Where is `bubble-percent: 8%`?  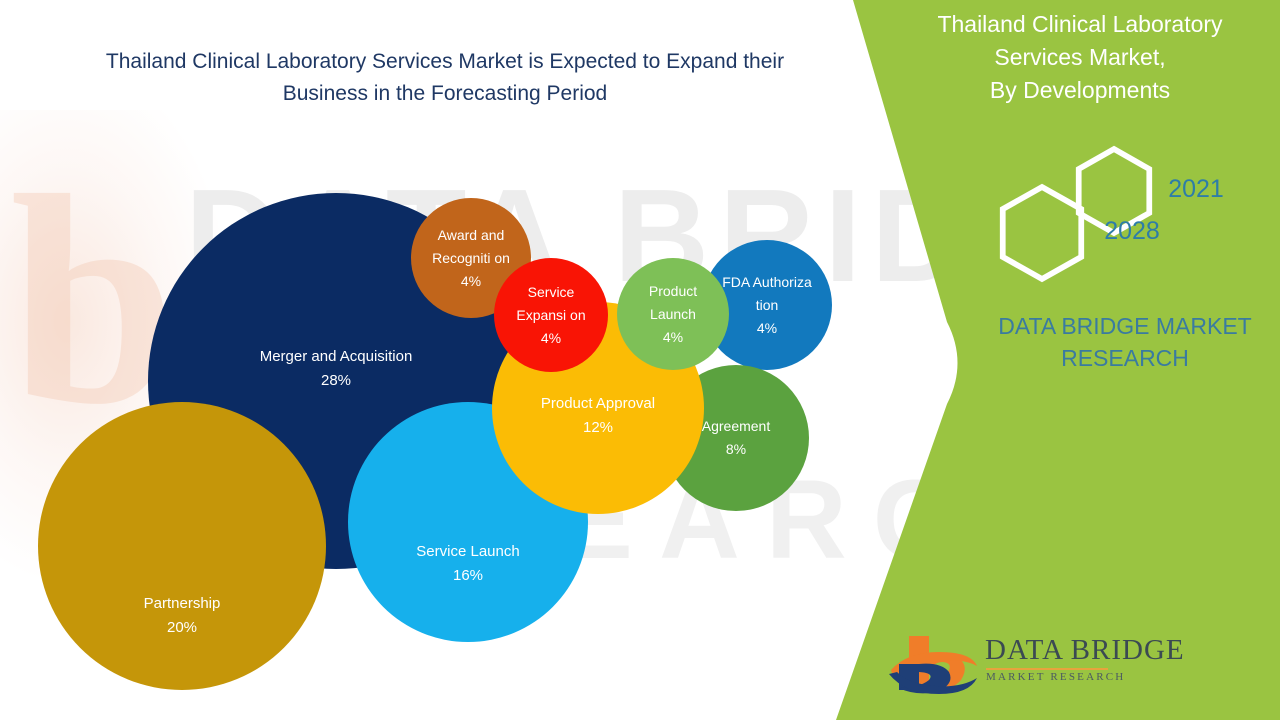
bubble-percent: 8% is located at coordinates (736, 449).